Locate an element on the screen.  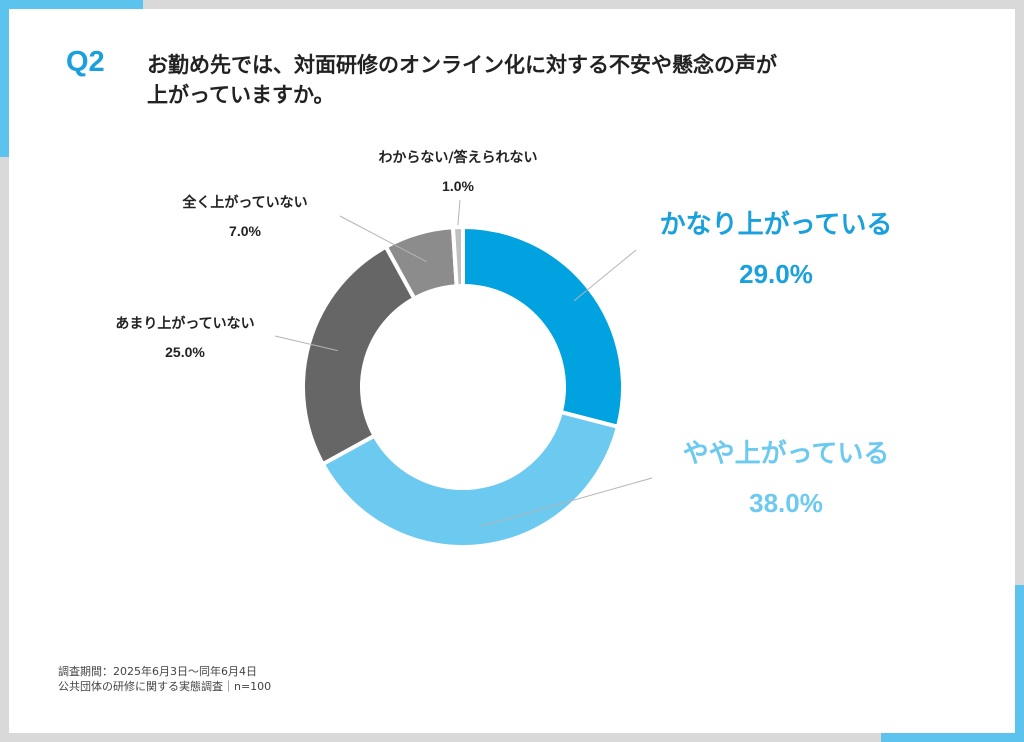
slice-label-0: かなり上がっている is located at coordinates (776, 224).